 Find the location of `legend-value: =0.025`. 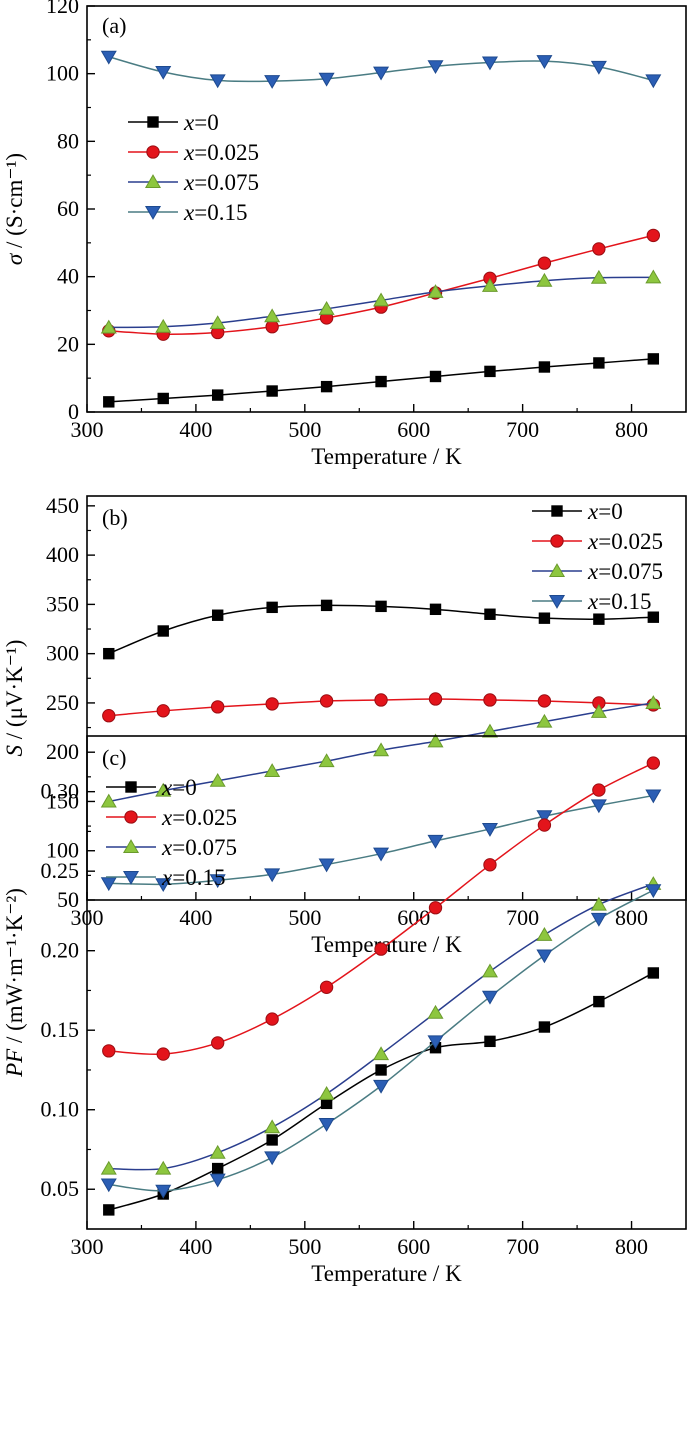

legend-value: =0.025 is located at coordinates (630, 541).